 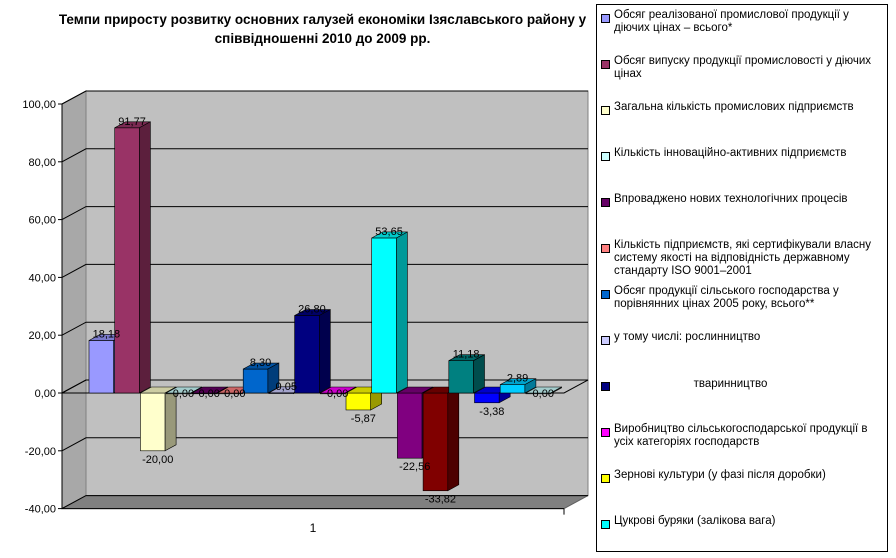 I want to click on plot-side-wall, so click(x=74, y=300).